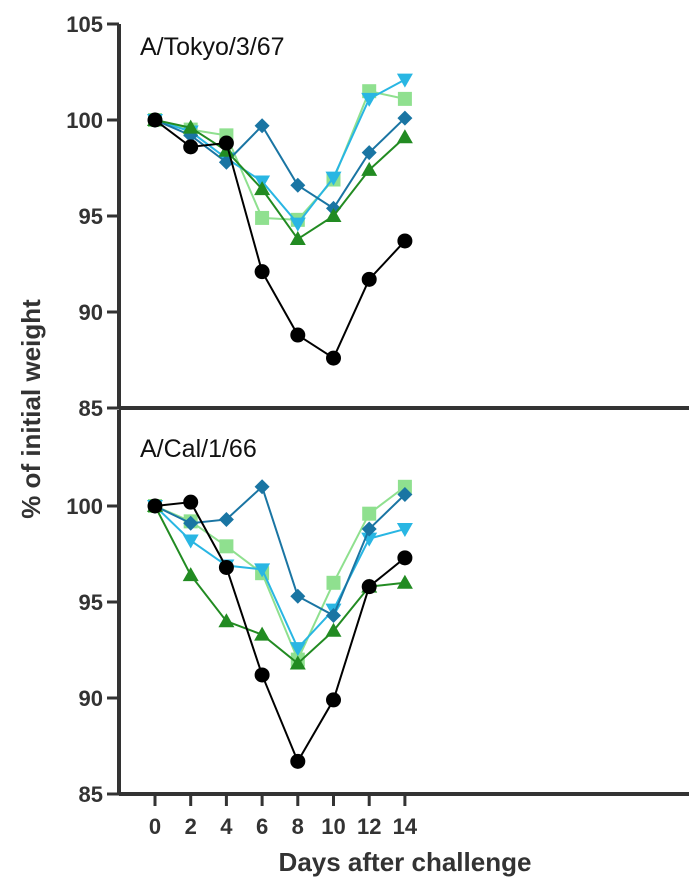  Describe the element at coordinates (84, 506) in the screenshot. I see `y-tick-label-panel-2: 100` at that location.